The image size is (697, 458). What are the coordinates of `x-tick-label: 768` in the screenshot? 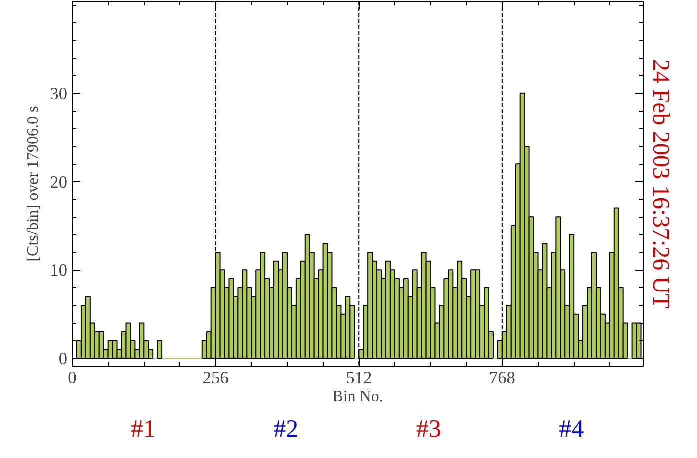 It's located at (502, 378).